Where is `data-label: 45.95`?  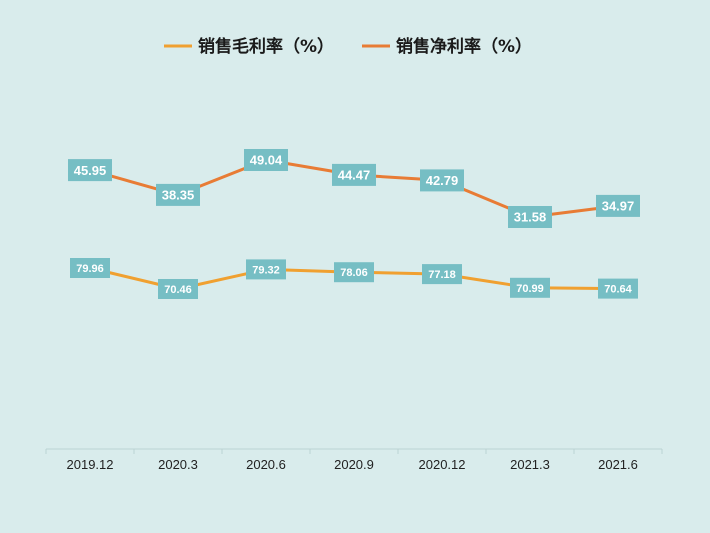
data-label: 45.95 is located at coordinates (90, 170).